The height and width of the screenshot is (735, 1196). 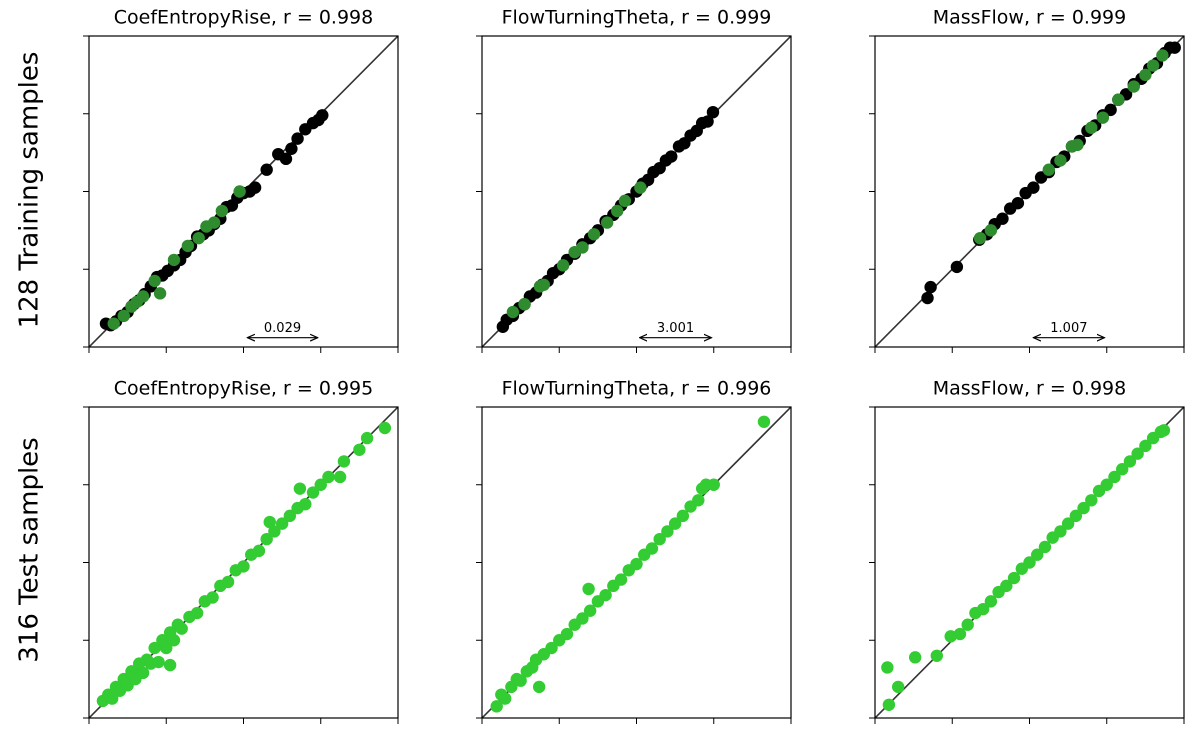 I want to click on scale-bar-label: 3.001, so click(x=675, y=328).